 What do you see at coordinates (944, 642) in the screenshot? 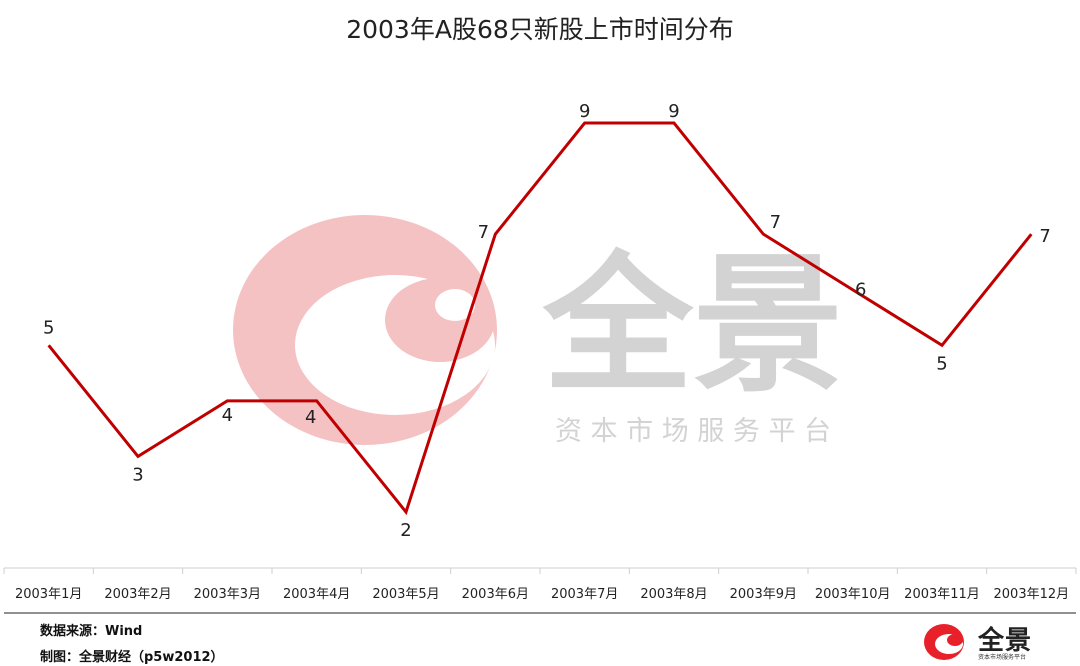
I see `brand-swirl-icon` at bounding box center [944, 642].